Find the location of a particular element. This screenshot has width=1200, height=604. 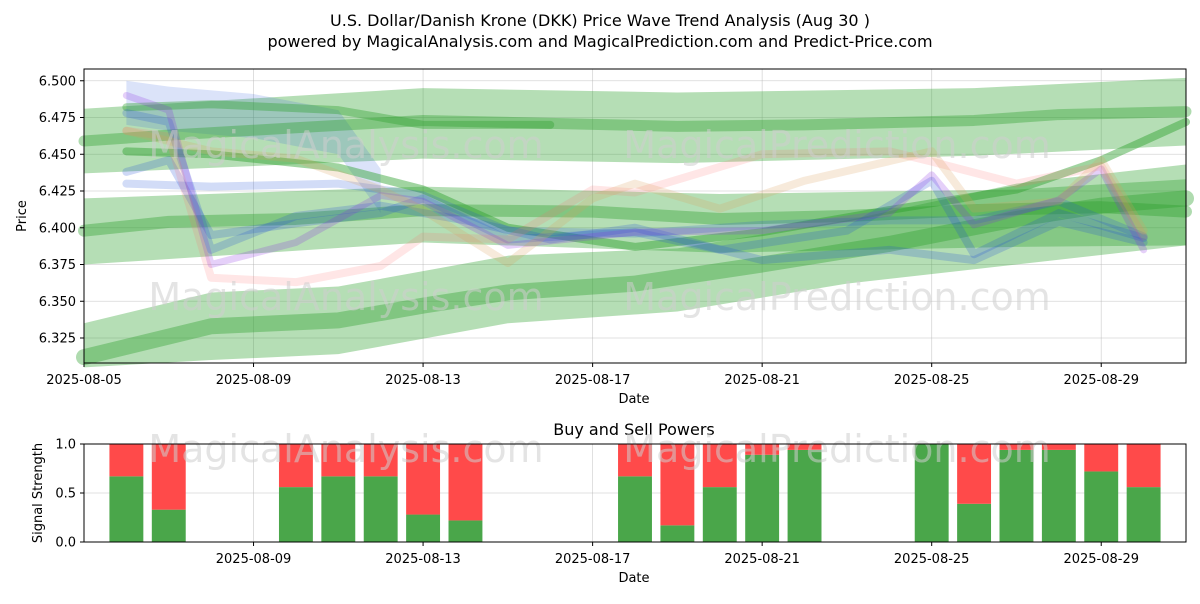

watermark-prediction-top: MagicalPrediction.com is located at coordinates (837, 145).